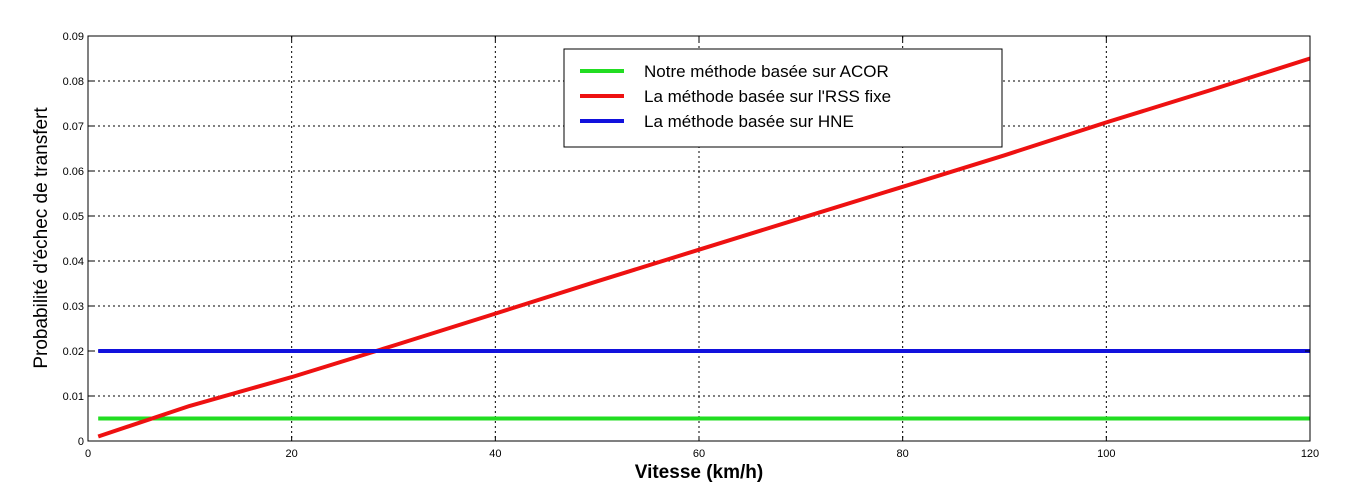  I want to click on legend-box, so click(783, 98).